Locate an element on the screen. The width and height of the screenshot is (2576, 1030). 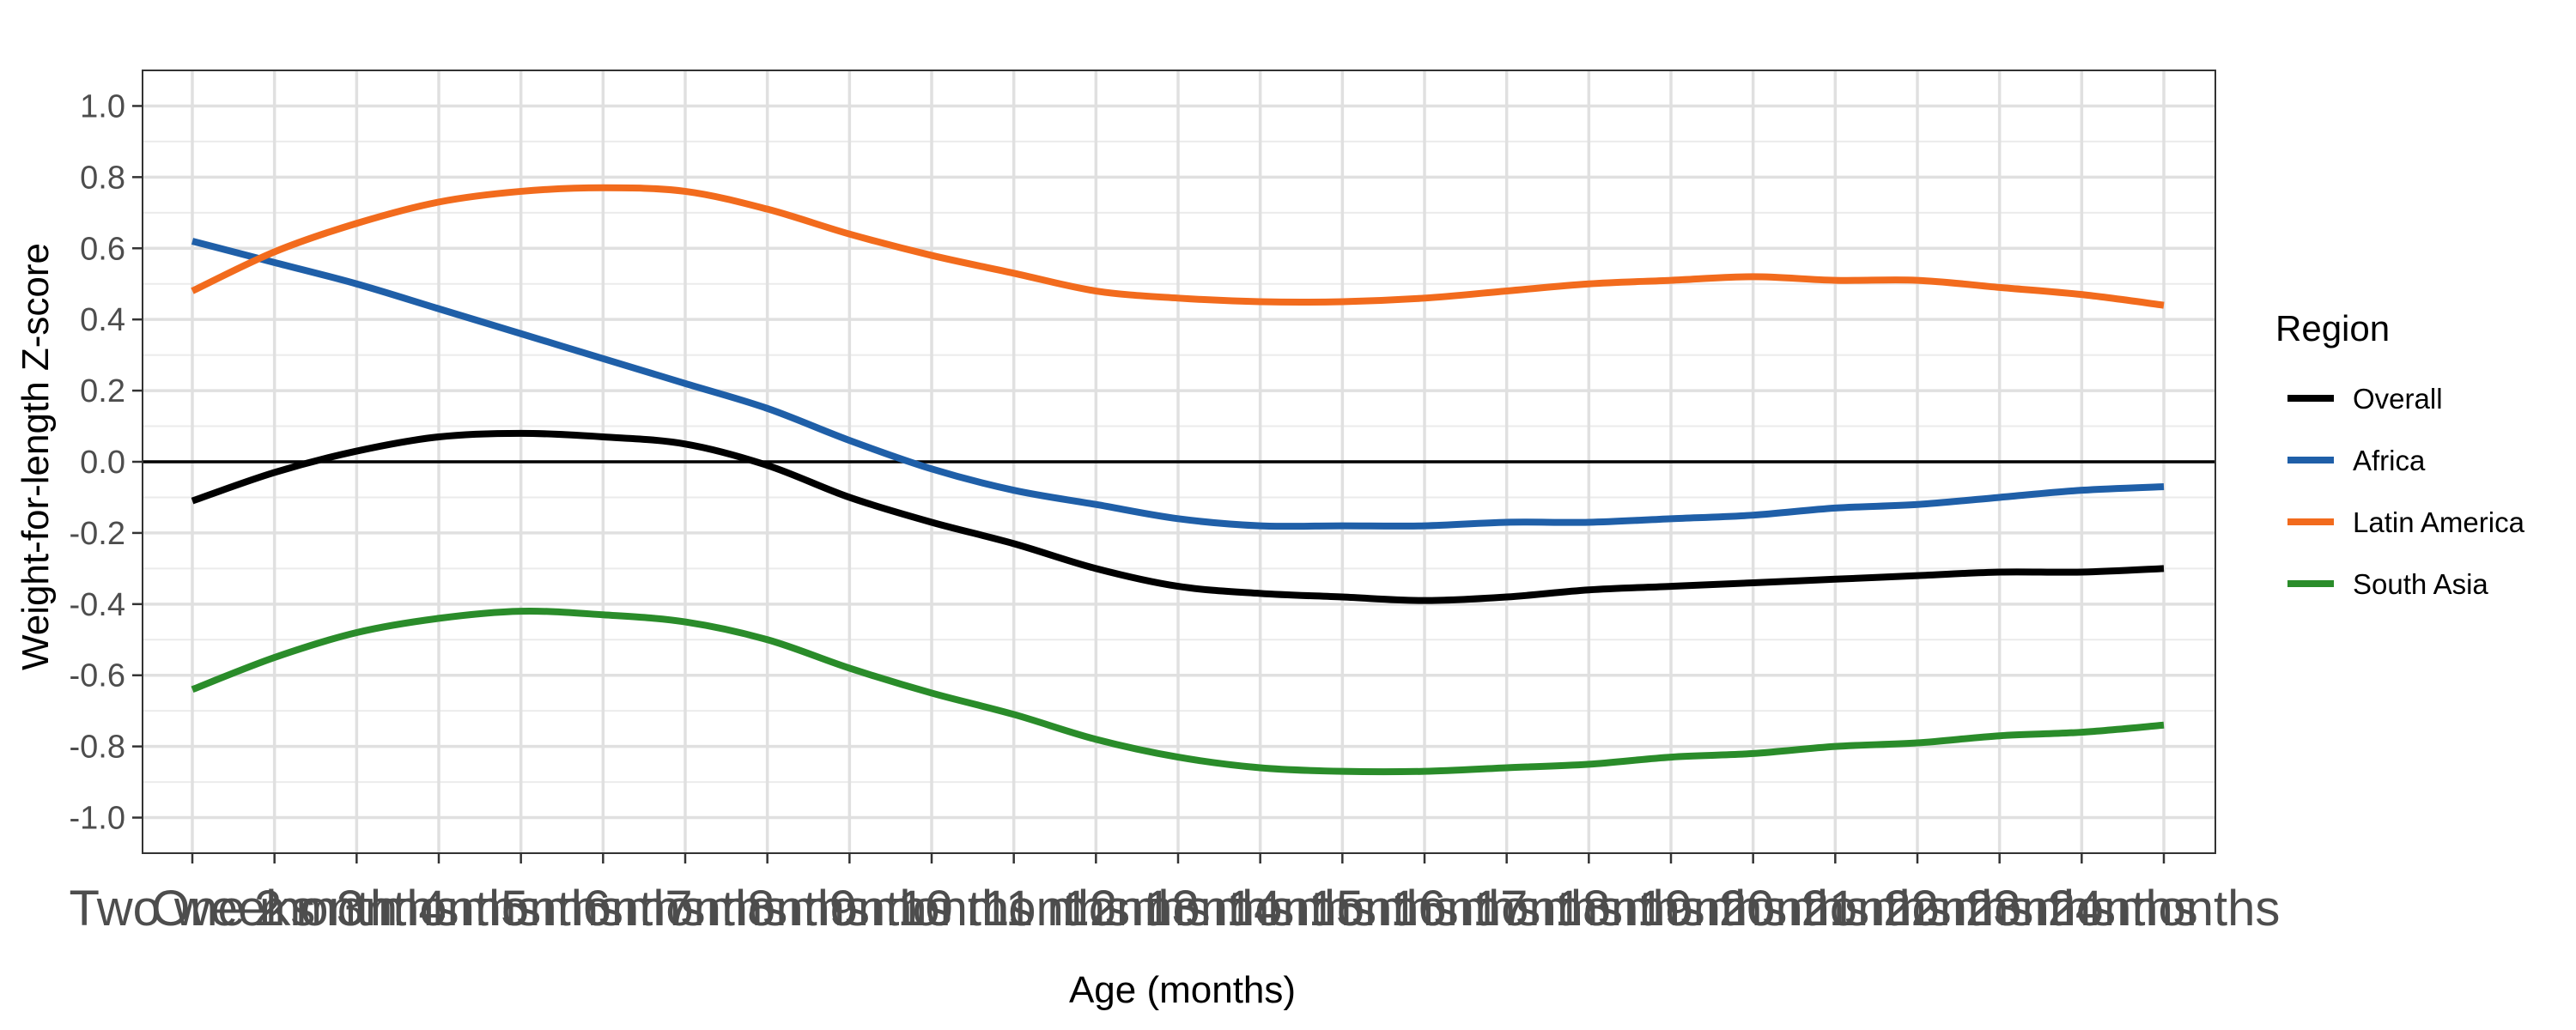
x-tick-label: 6 months is located at coordinates (685, 908).